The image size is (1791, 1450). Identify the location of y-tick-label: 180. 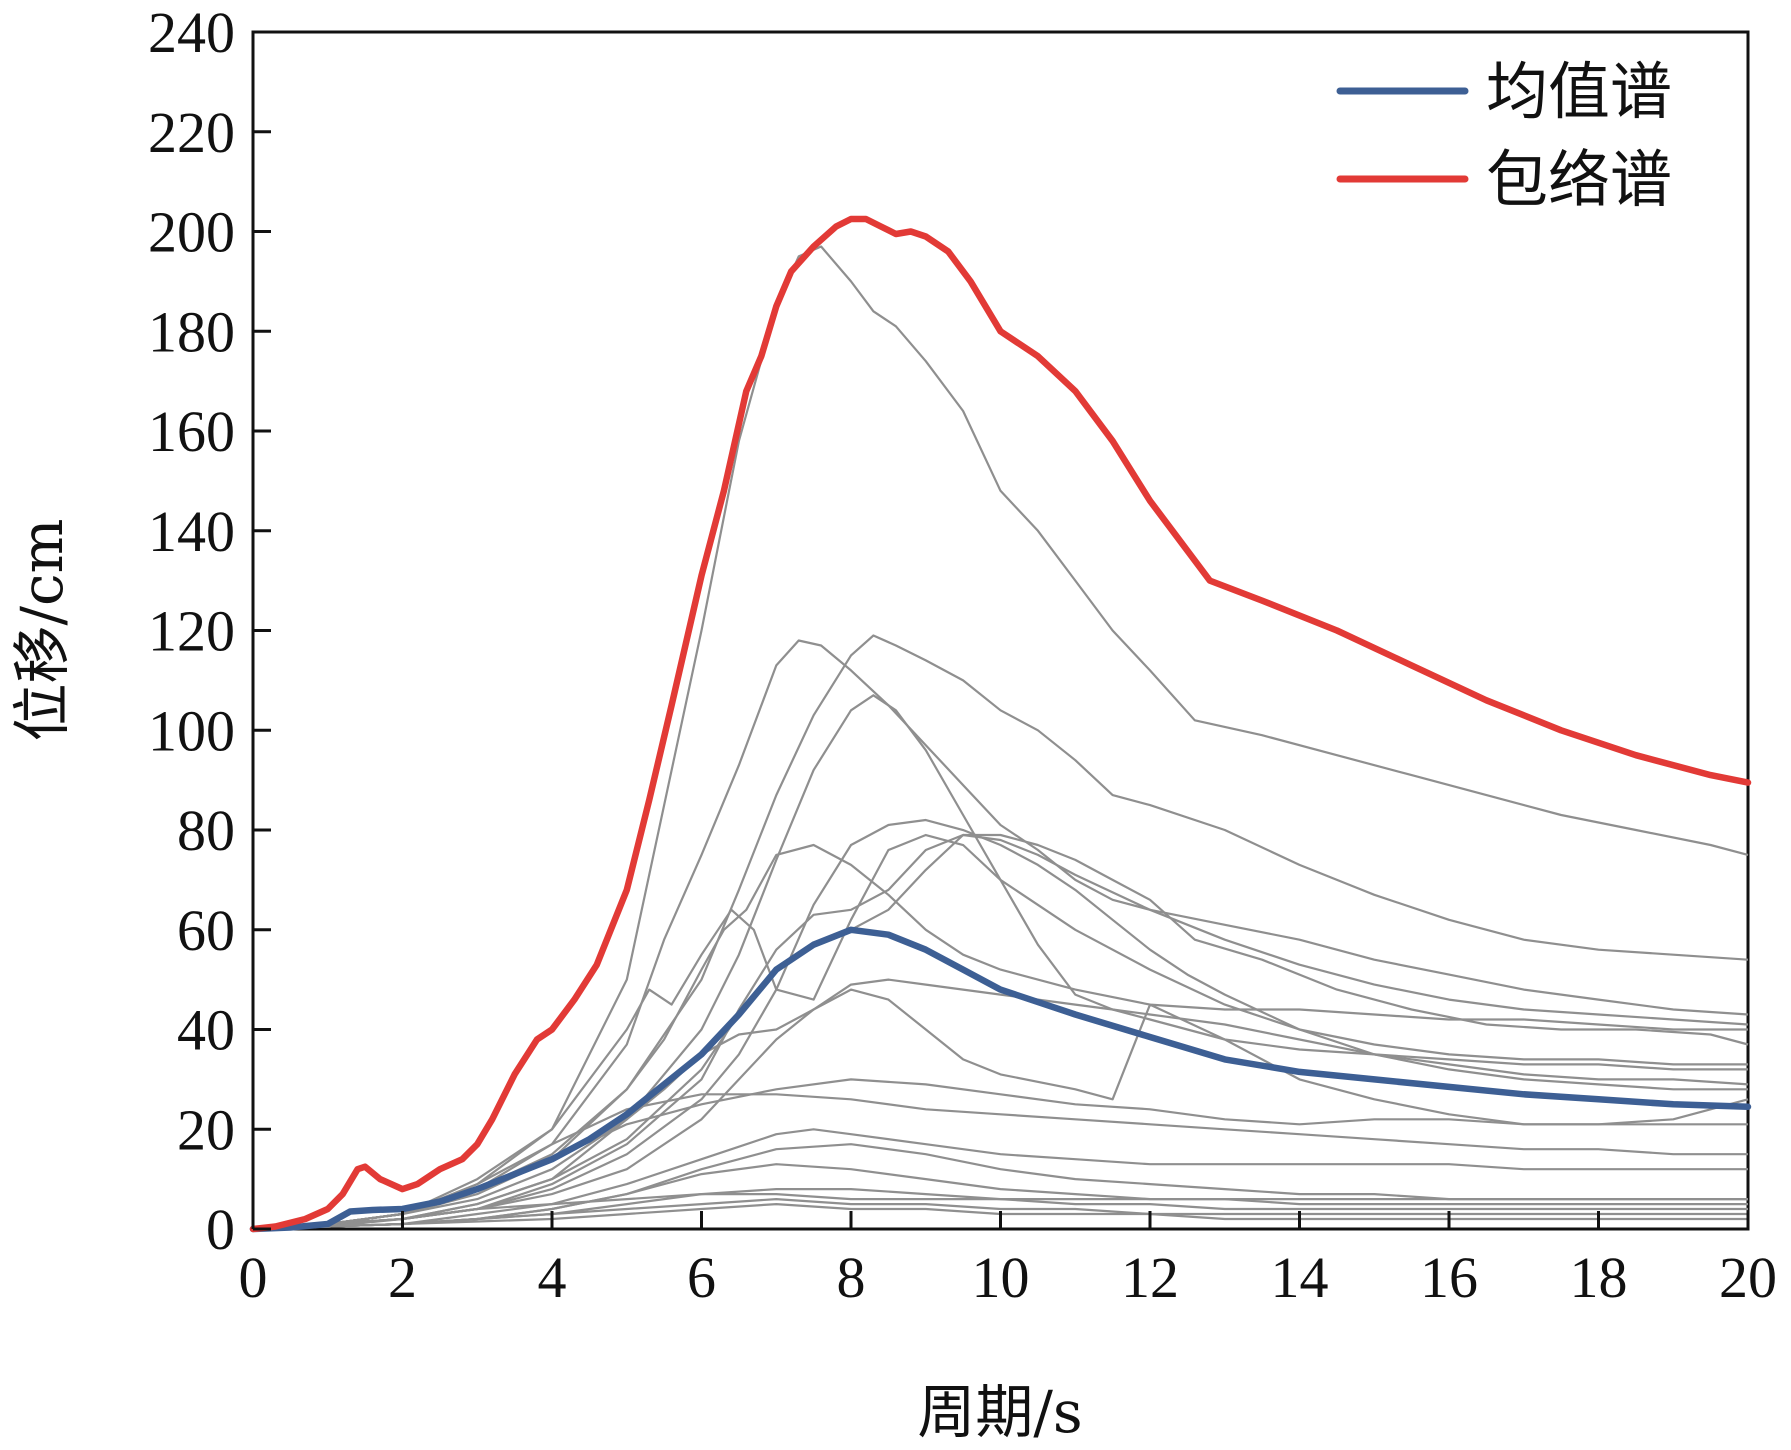
(191, 331).